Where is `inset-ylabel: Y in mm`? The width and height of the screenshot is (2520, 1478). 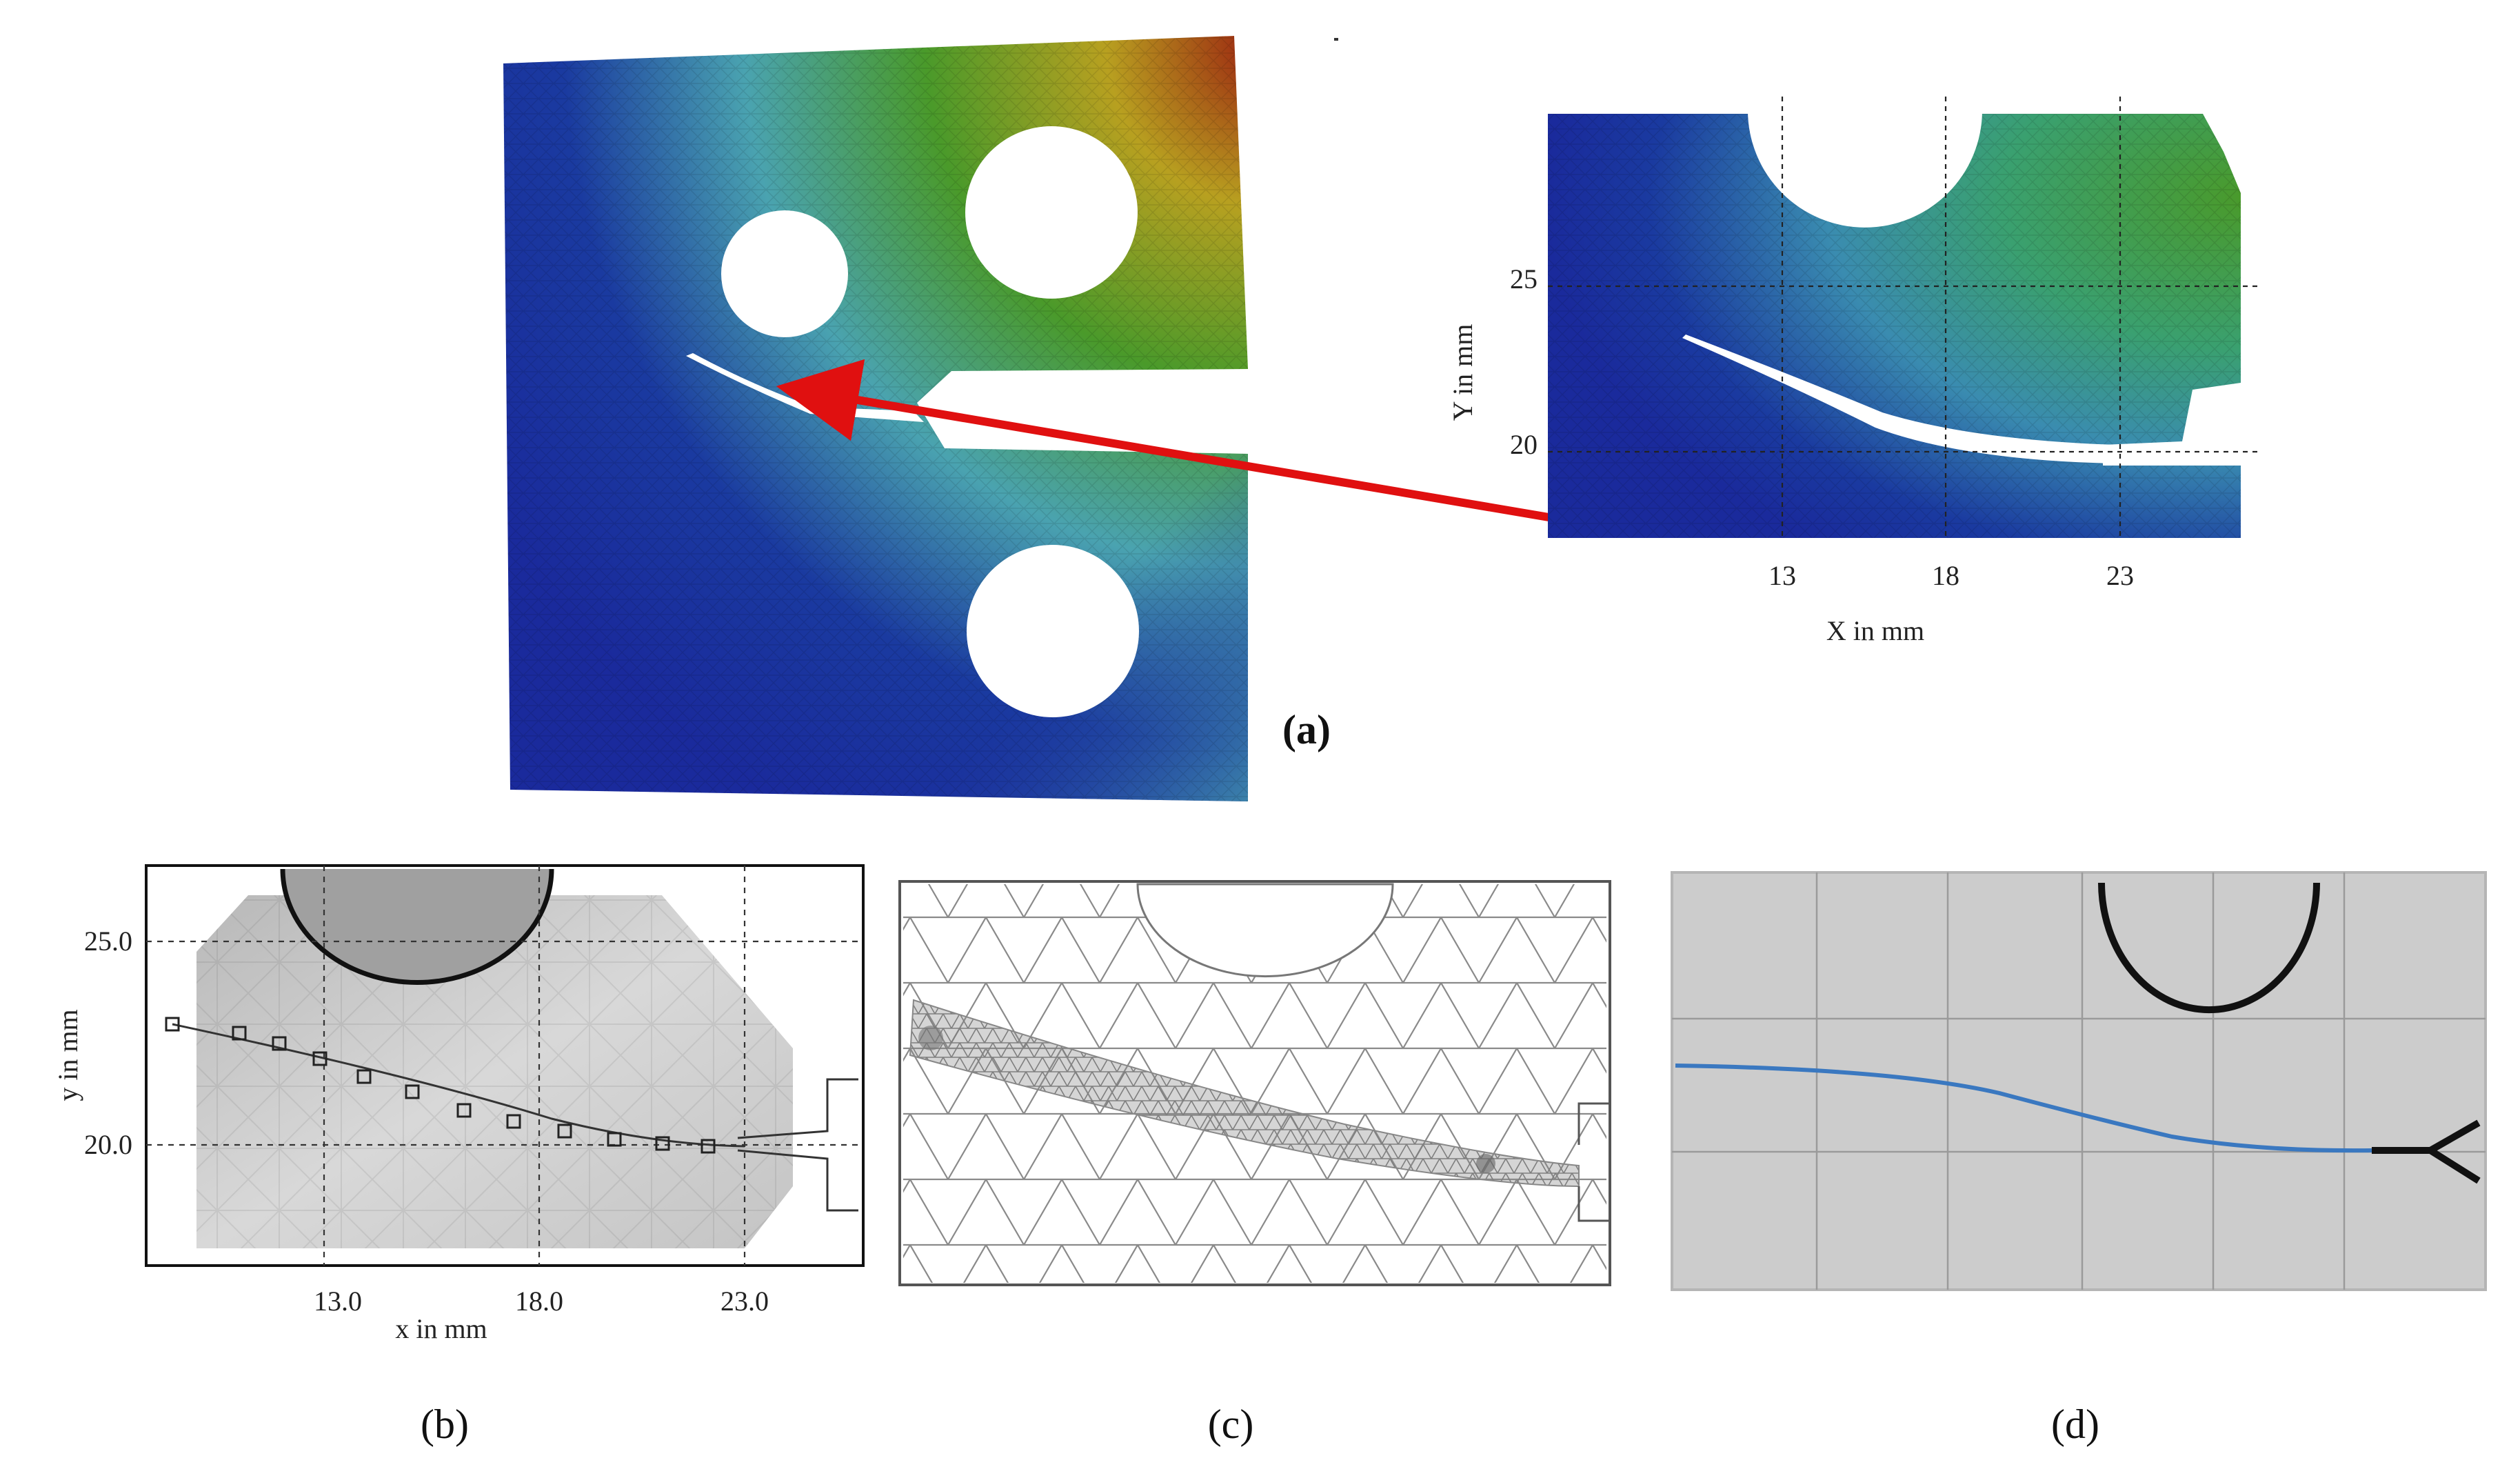 inset-ylabel: Y in mm is located at coordinates (1462, 372).